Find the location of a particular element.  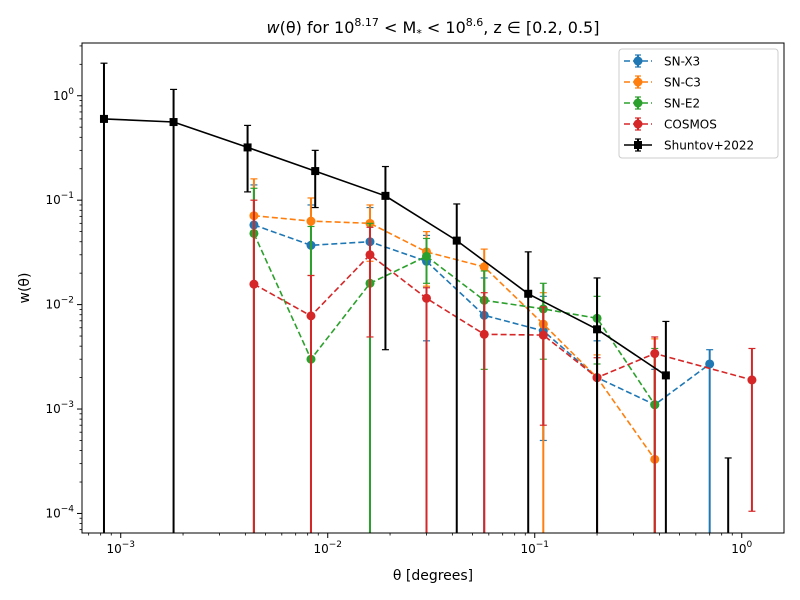

legend-label: SN-C3 is located at coordinates (682, 83).